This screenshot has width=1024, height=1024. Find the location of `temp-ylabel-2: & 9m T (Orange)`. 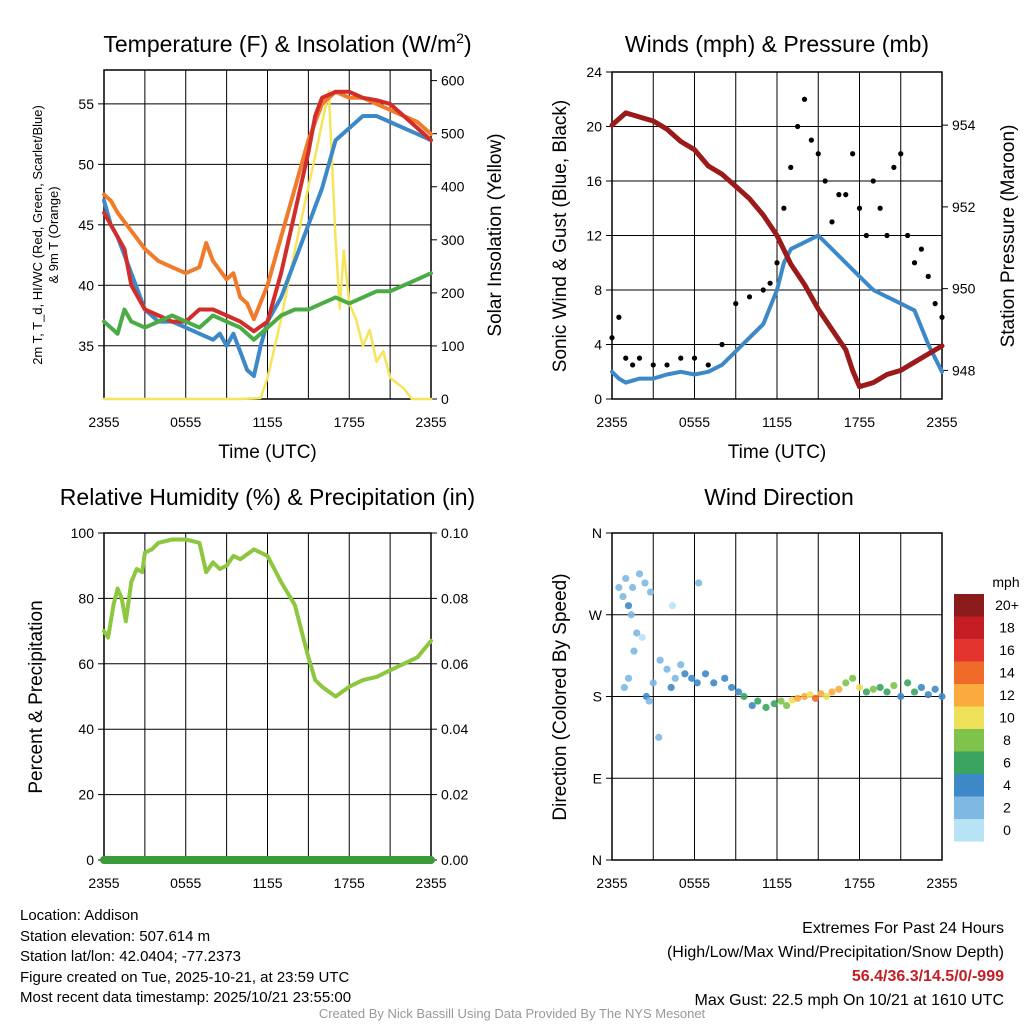

temp-ylabel-2: & 9m T (Orange) is located at coordinates (53, 234).